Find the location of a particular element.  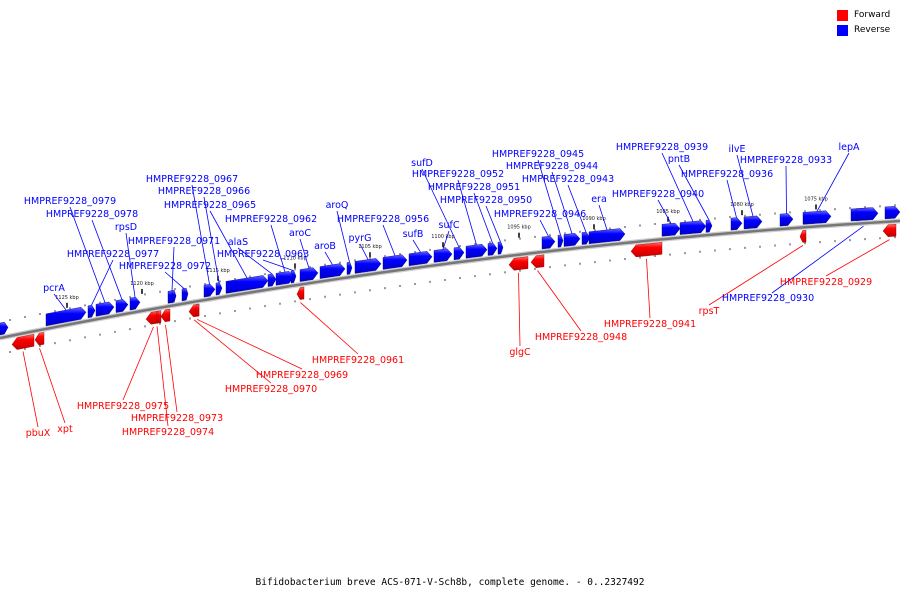

strand-legend: Forward Reverse is located at coordinates (863, 23).